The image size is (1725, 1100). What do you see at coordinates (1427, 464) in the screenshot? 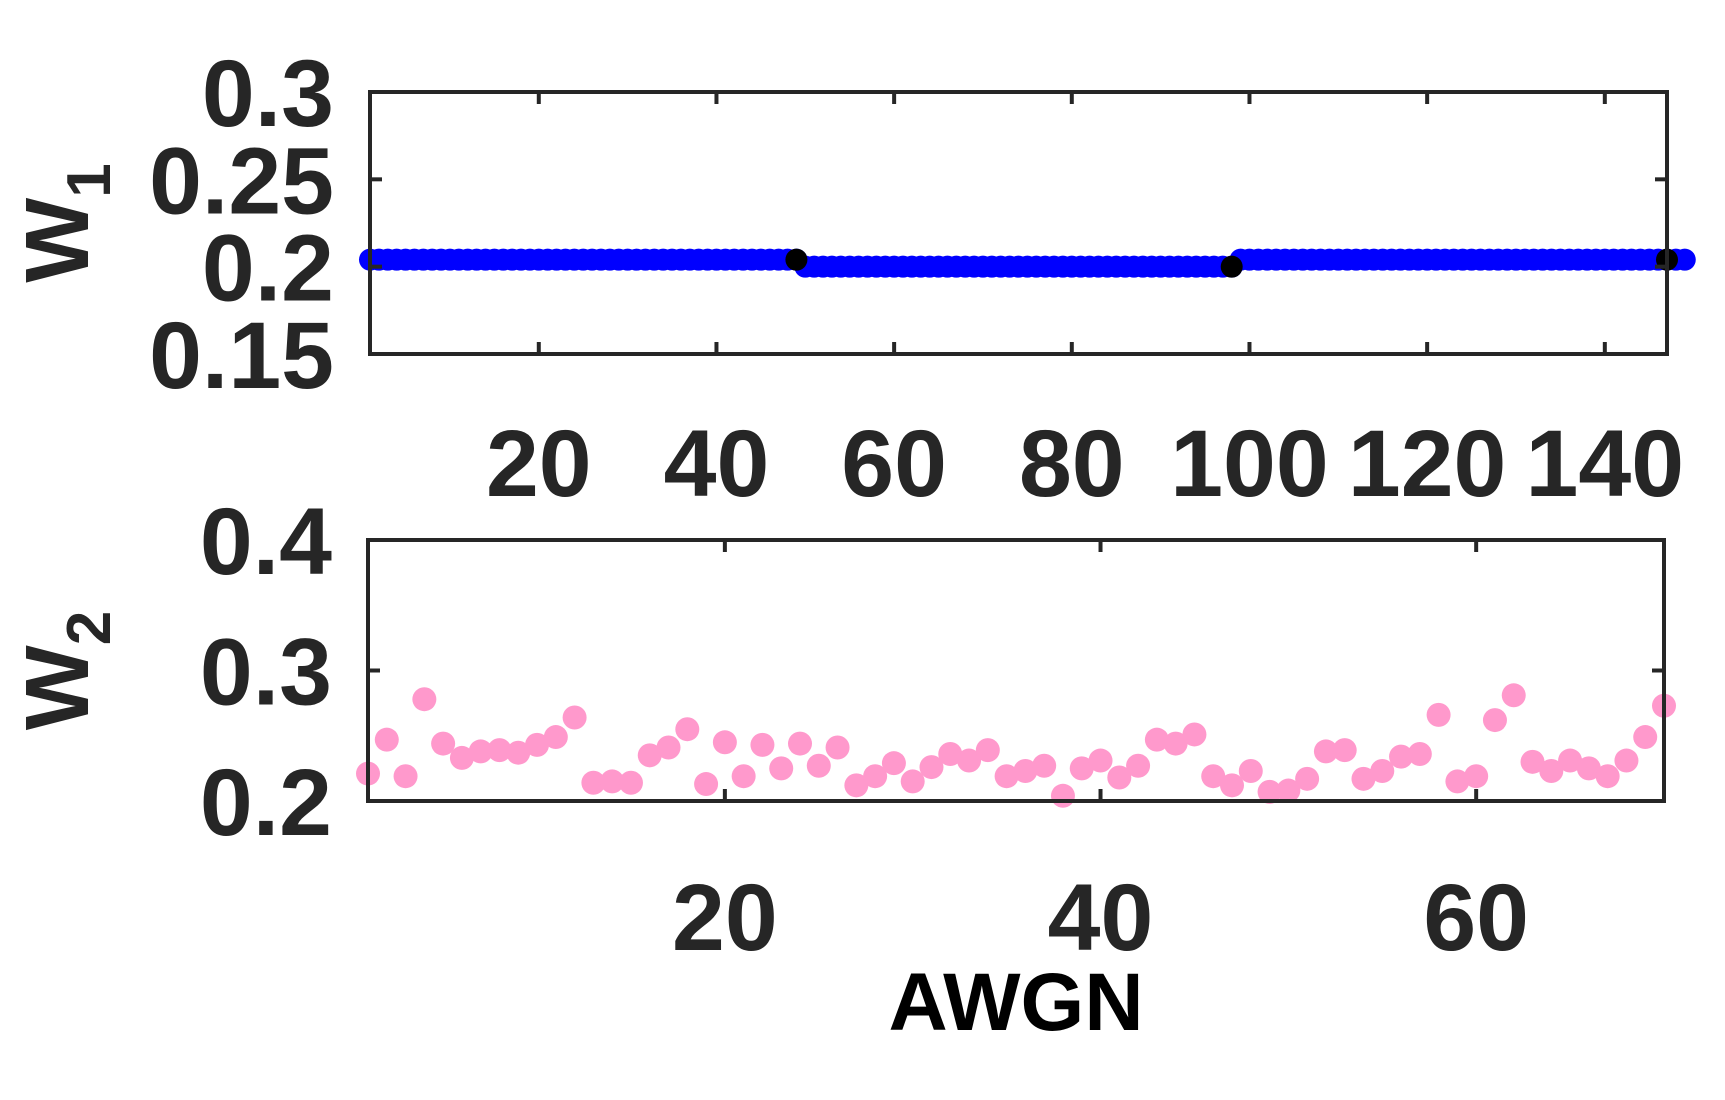
I see `x-tick-label: 120` at bounding box center [1427, 464].